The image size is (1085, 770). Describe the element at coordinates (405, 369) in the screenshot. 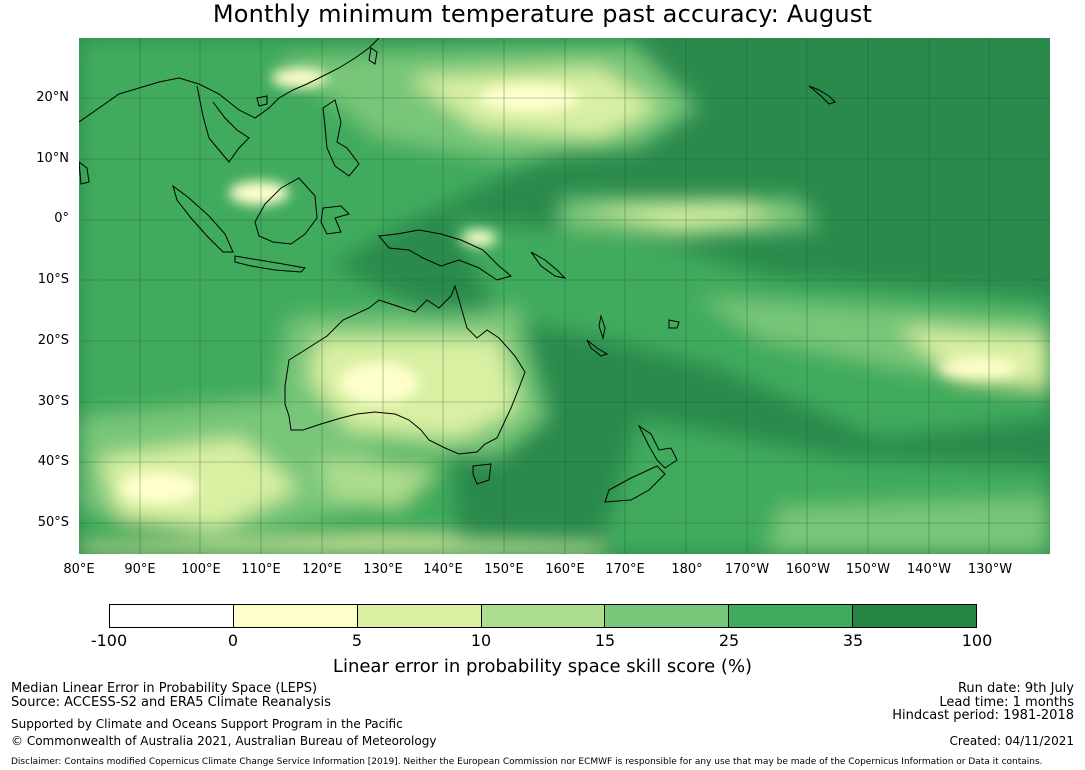

I see `australia-coastline` at that location.